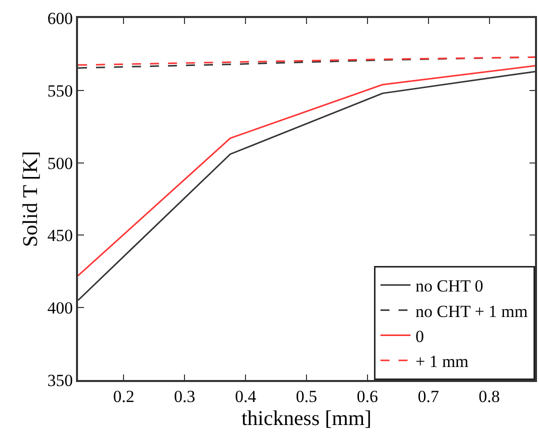 The image size is (539, 438). Describe the element at coordinates (450, 286) in the screenshot. I see `legend-label: no CHT 0` at that location.